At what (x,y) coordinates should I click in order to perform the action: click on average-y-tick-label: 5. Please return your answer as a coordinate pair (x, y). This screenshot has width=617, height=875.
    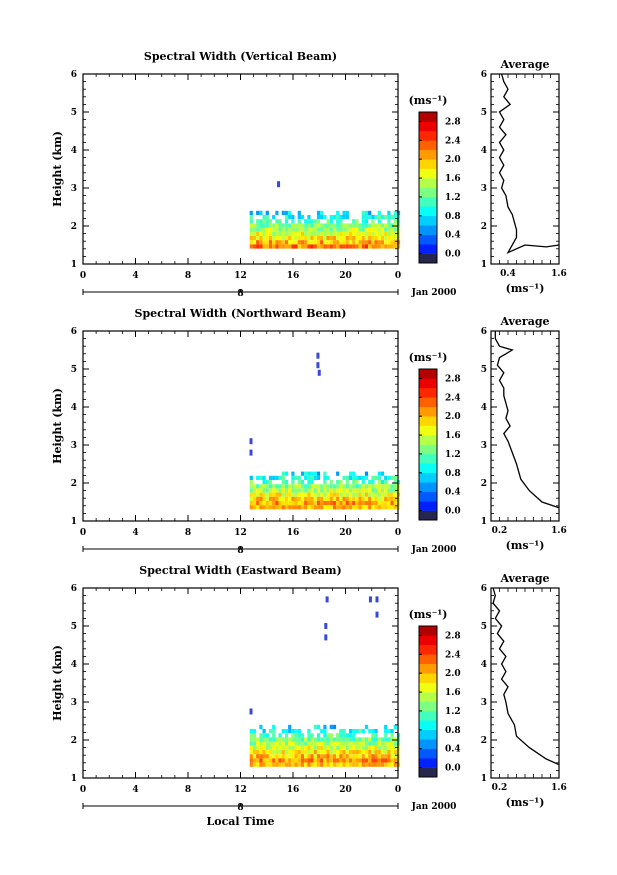
    Looking at the image, I should click on (484, 627).